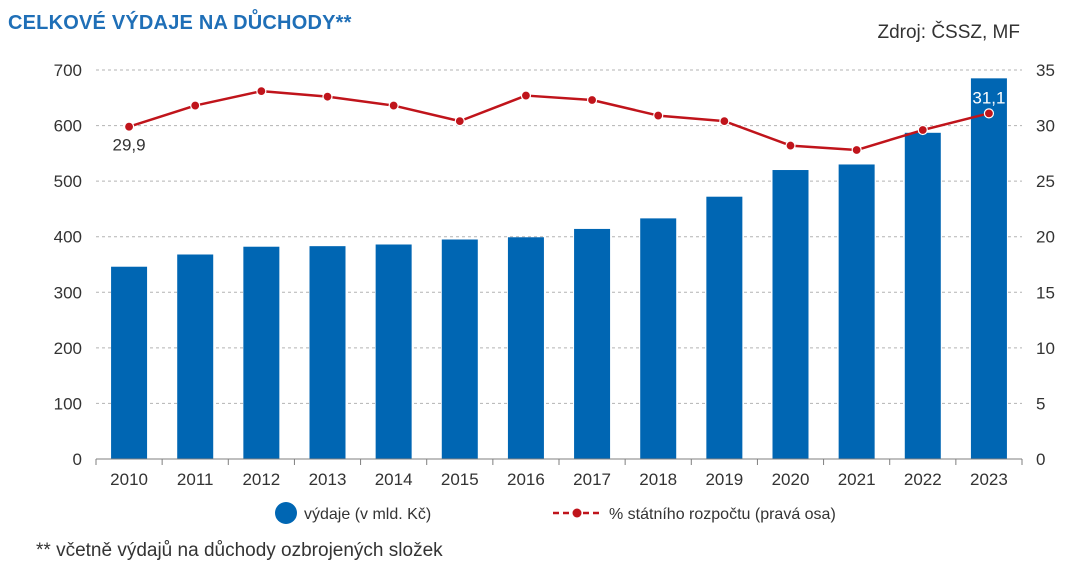 This screenshot has height=572, width=1086. I want to click on x-tick-label: 2018, so click(658, 479).